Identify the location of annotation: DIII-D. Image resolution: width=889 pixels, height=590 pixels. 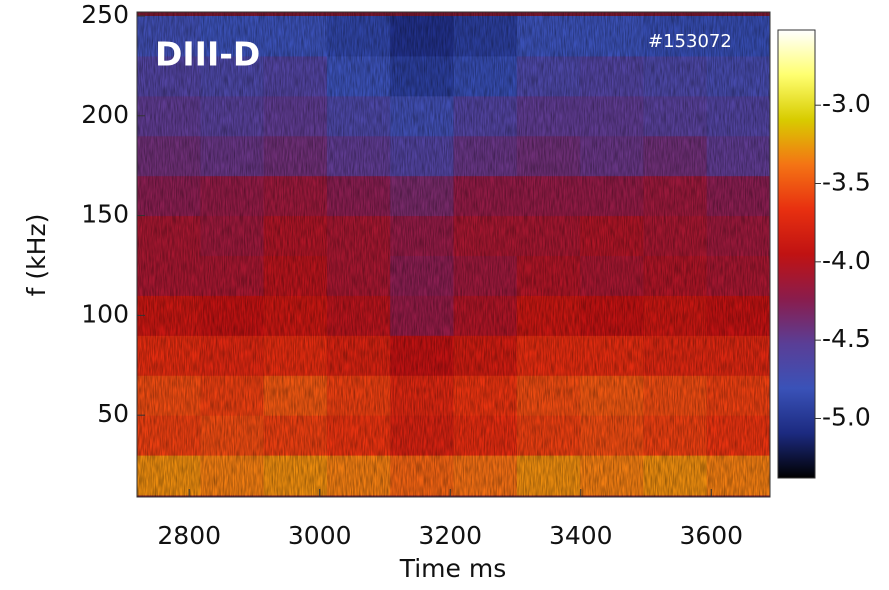
(207, 54).